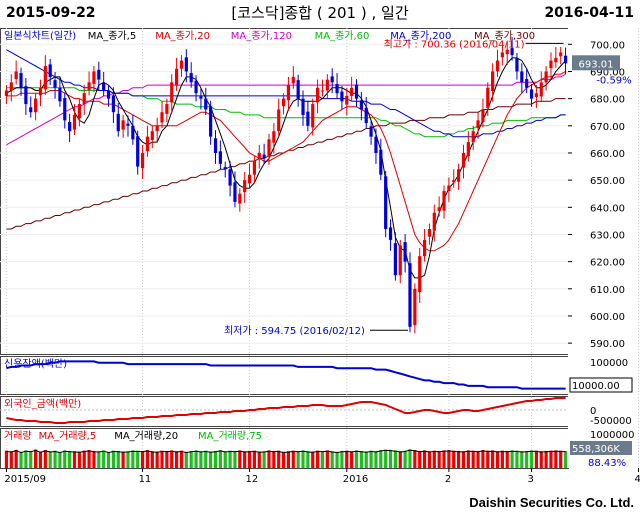 Image resolution: width=640 pixels, height=512 pixels. I want to click on start-date-label: 2015-09-22, so click(51, 13).